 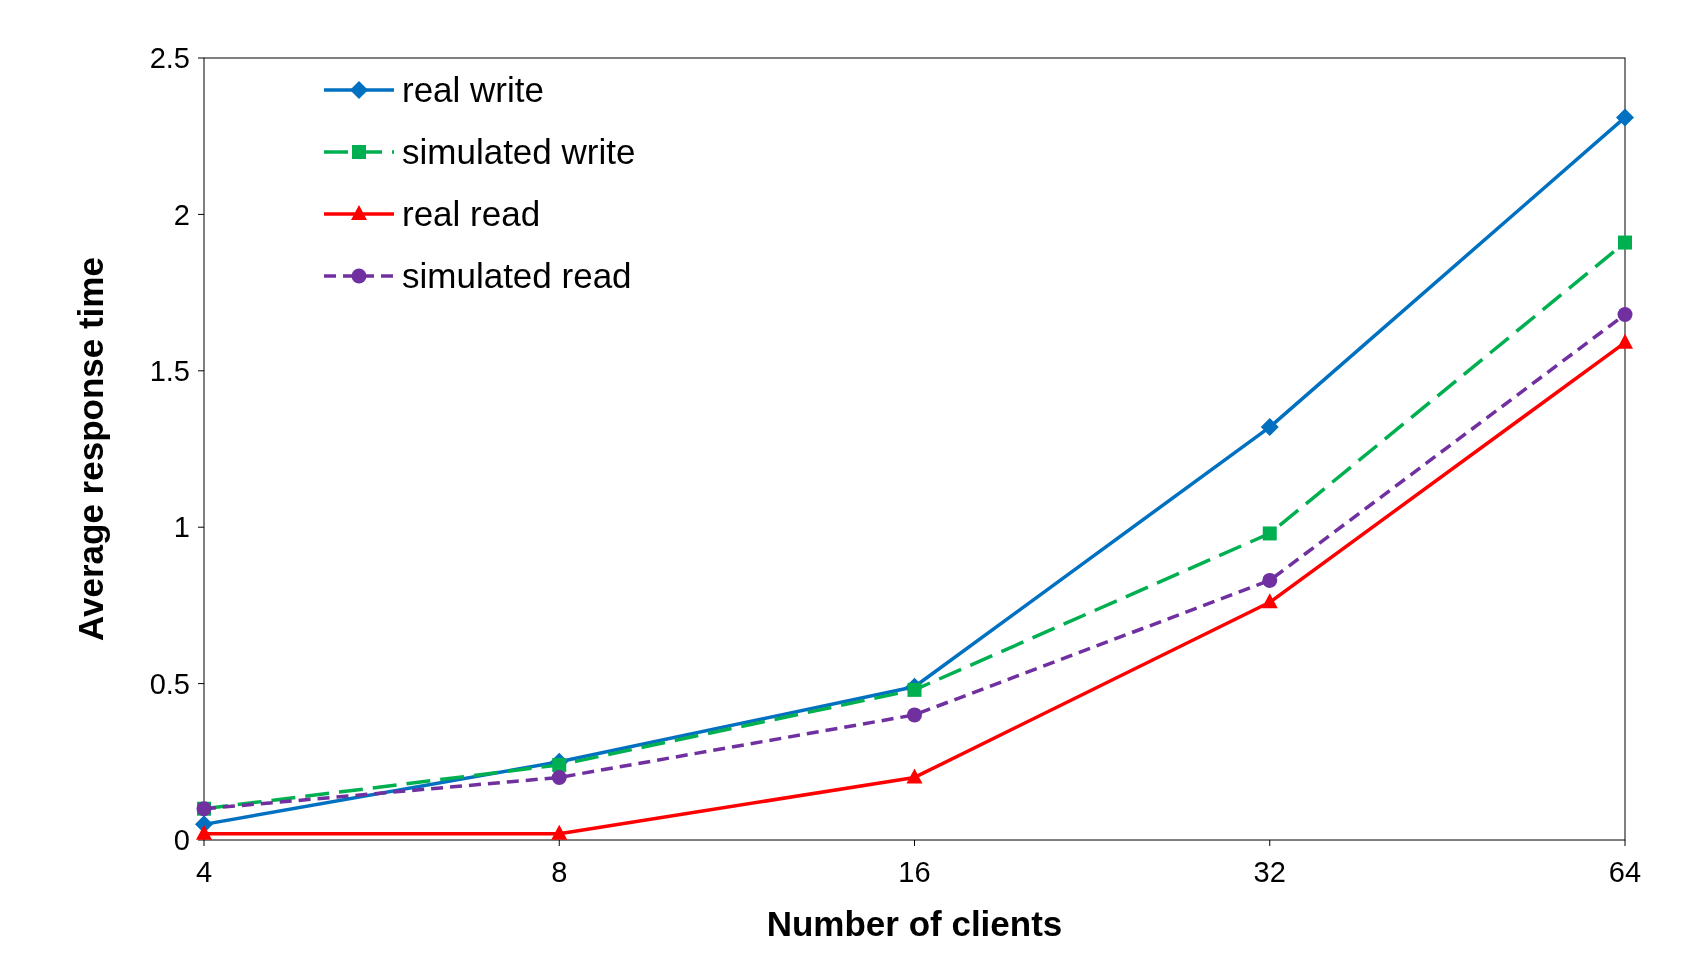 I want to click on y-tick-label: 1, so click(x=181, y=527).